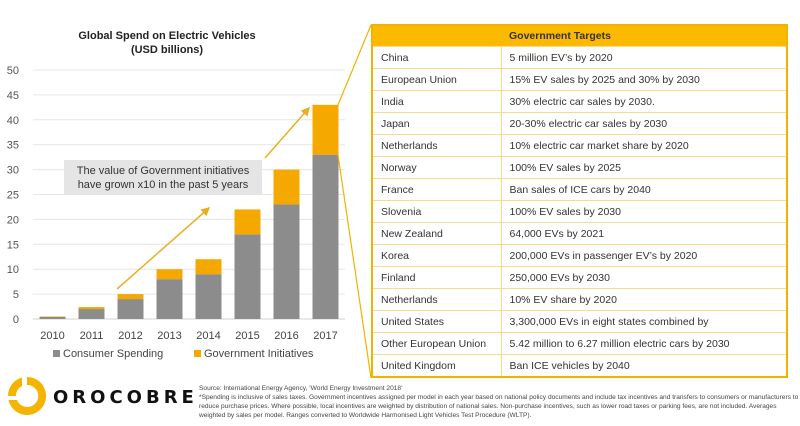 The height and width of the screenshot is (426, 800). What do you see at coordinates (644, 211) in the screenshot?
I see `target-cell: 100% EV sales by 2030` at bounding box center [644, 211].